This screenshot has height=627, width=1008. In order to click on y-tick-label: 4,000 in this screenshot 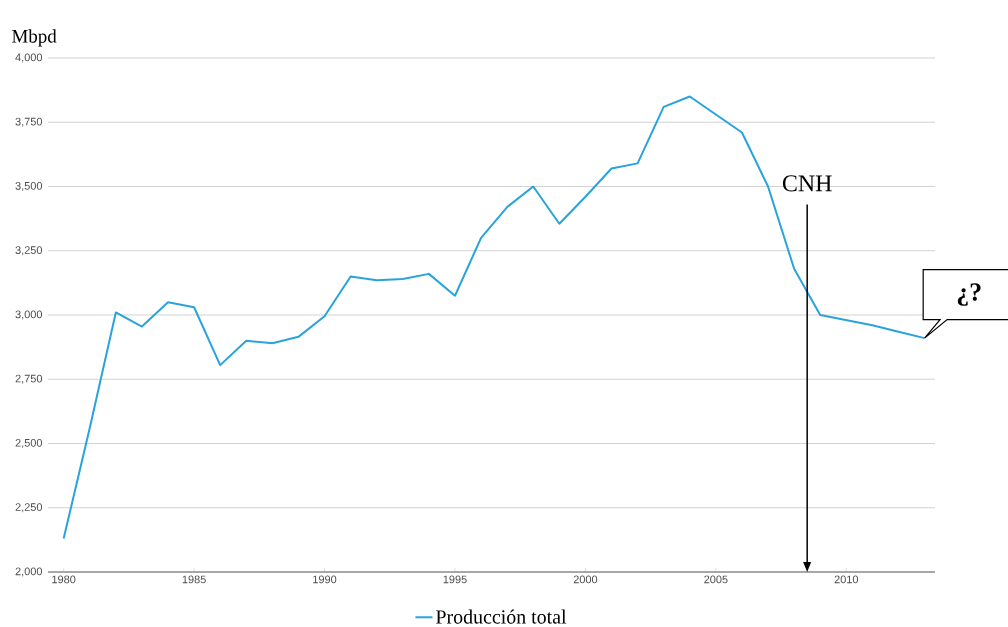, I will do `click(29, 58)`.